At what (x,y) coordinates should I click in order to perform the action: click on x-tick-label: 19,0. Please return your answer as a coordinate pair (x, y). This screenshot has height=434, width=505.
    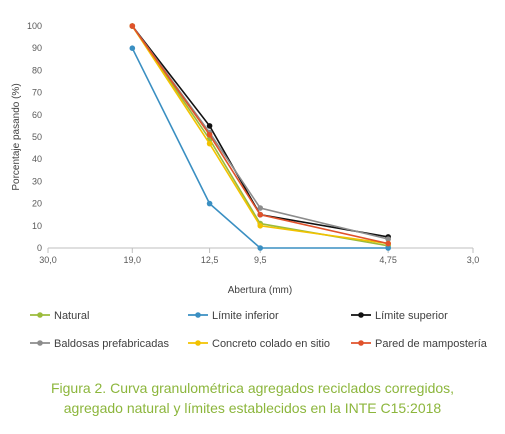
    Looking at the image, I should click on (133, 260).